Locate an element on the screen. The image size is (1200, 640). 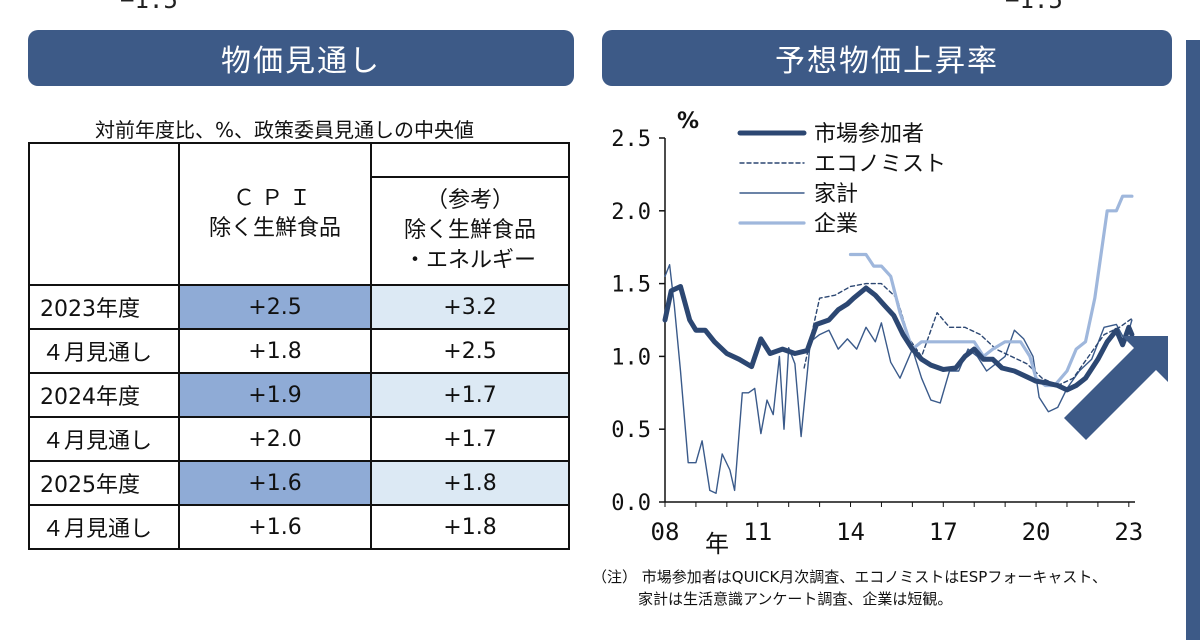
x-tick-label: 17 is located at coordinates (943, 532).